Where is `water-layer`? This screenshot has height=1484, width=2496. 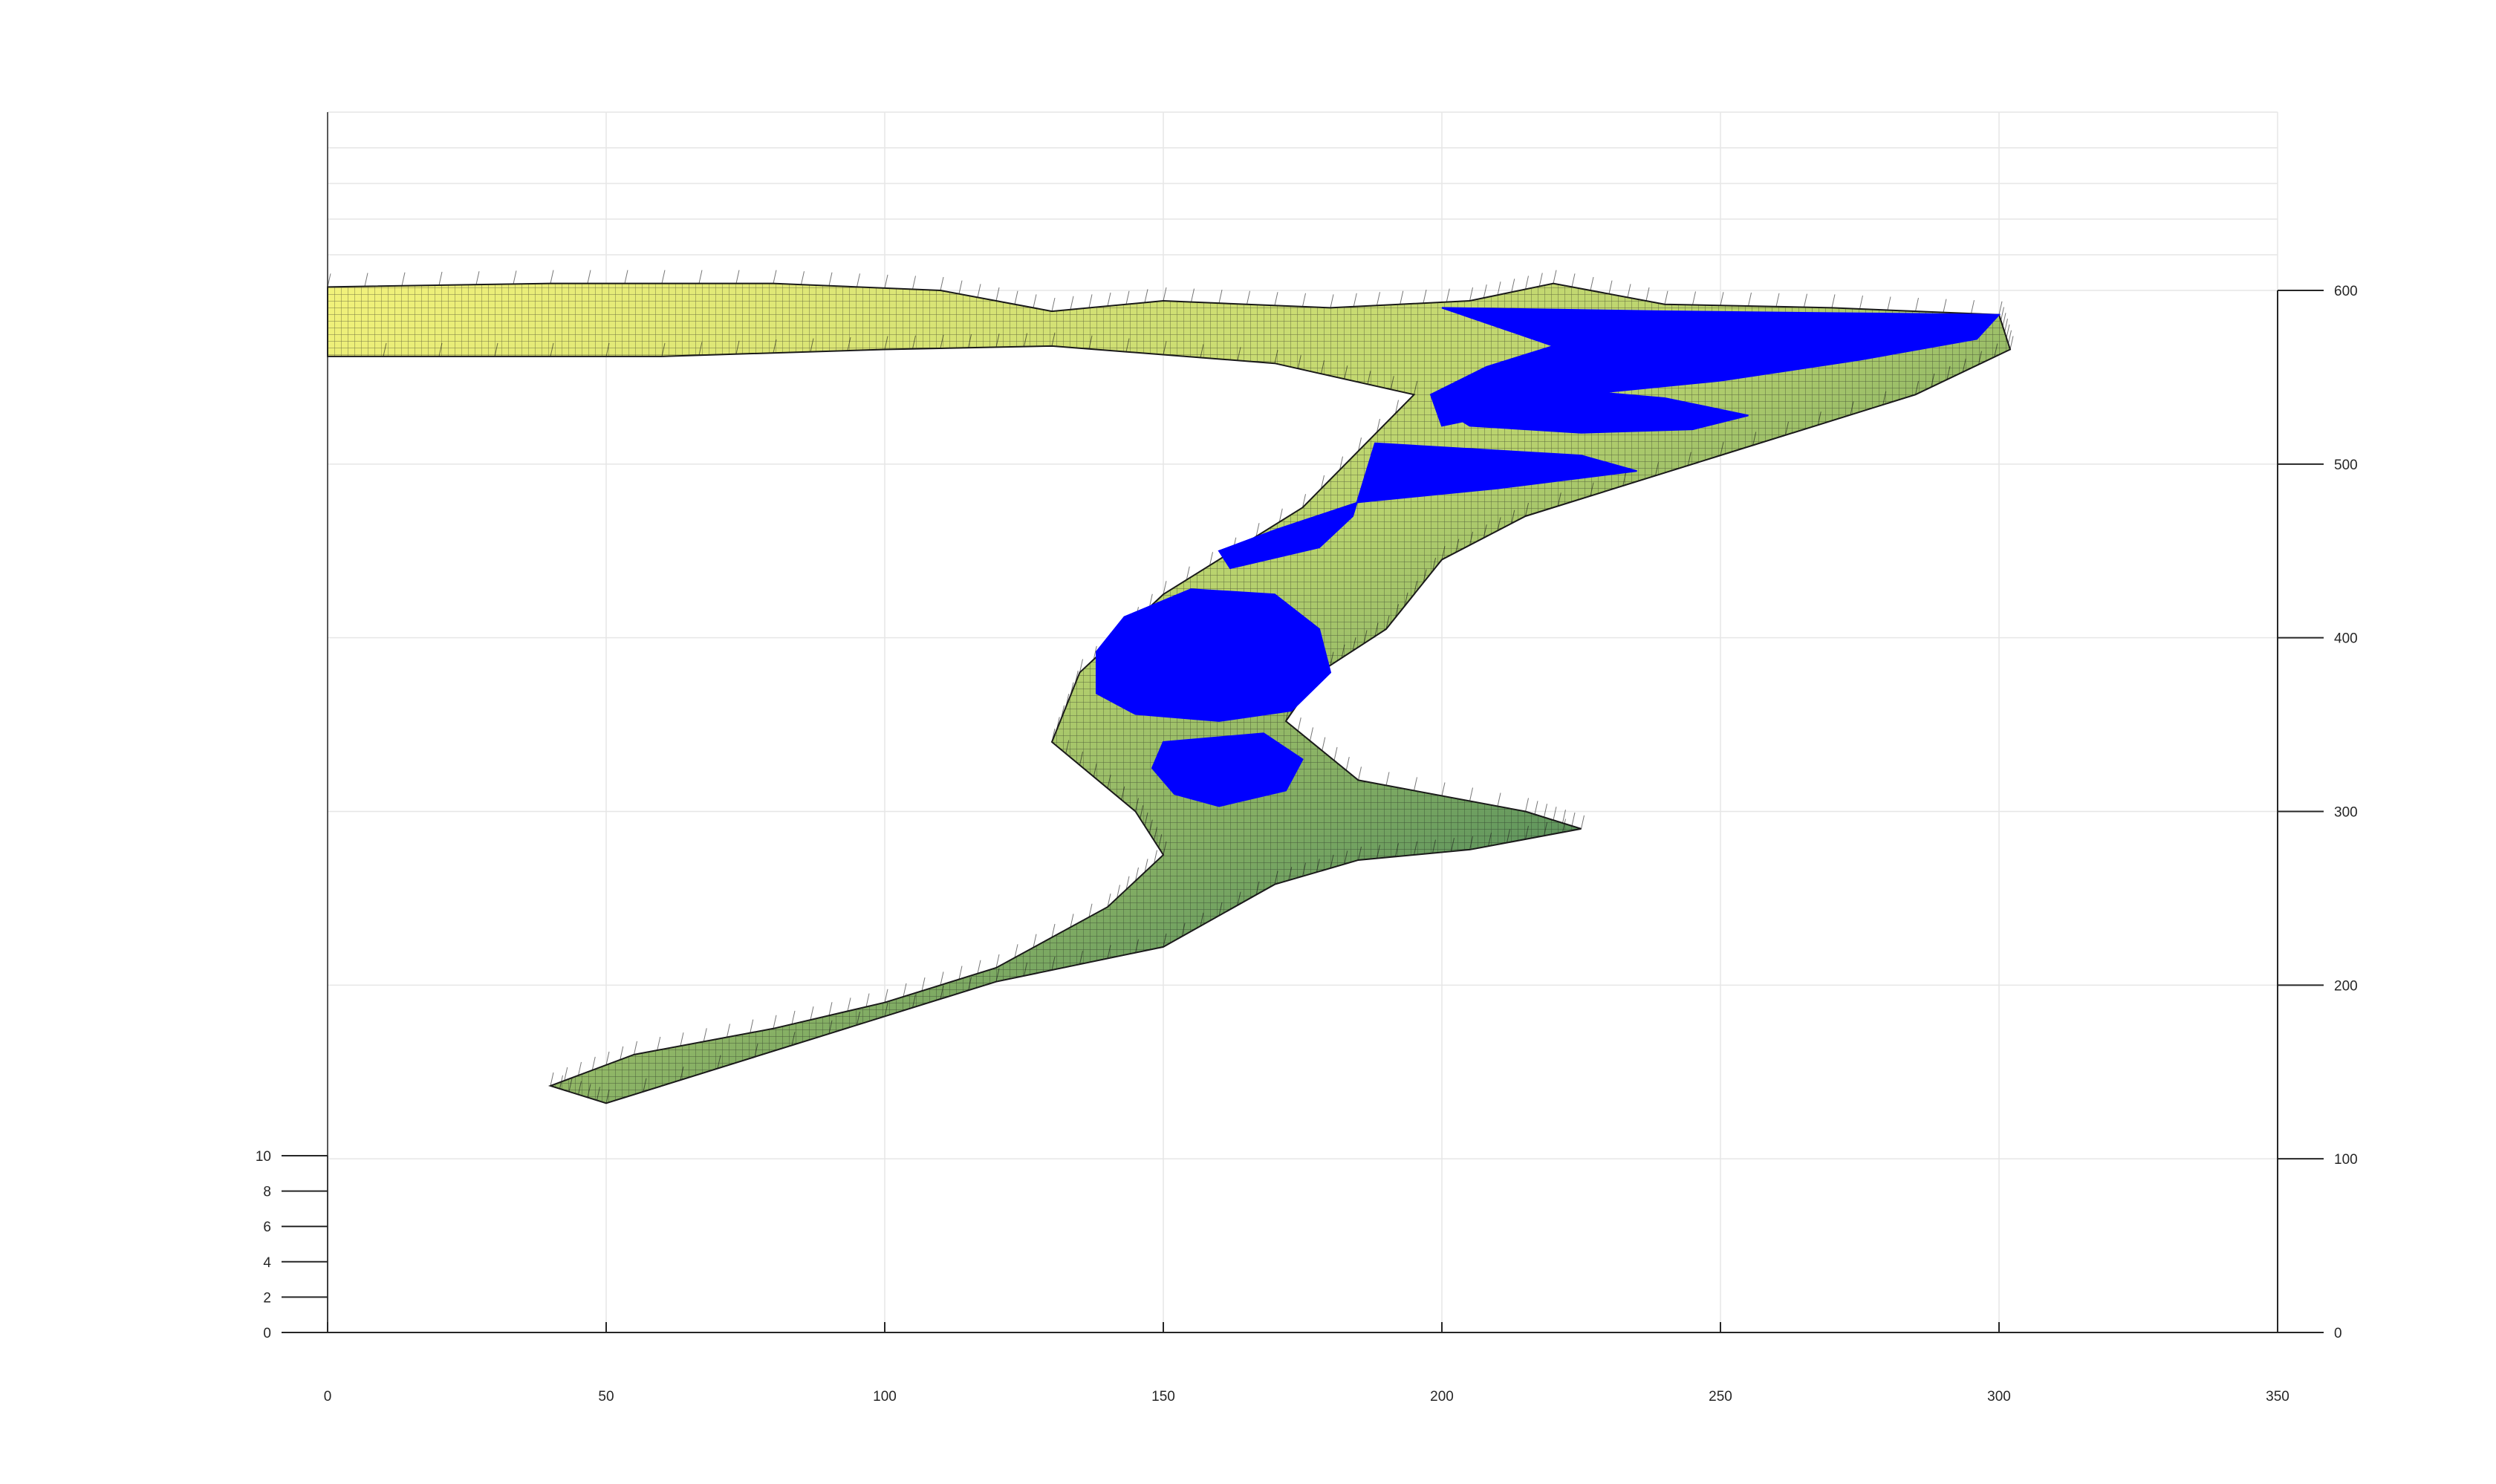
water-layer is located at coordinates (1549, 557).